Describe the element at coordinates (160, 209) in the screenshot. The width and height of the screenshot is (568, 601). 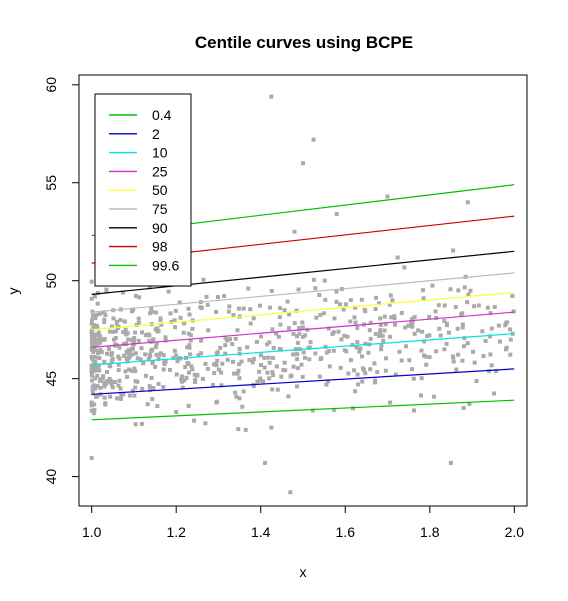
I see `legend-label: 75` at that location.